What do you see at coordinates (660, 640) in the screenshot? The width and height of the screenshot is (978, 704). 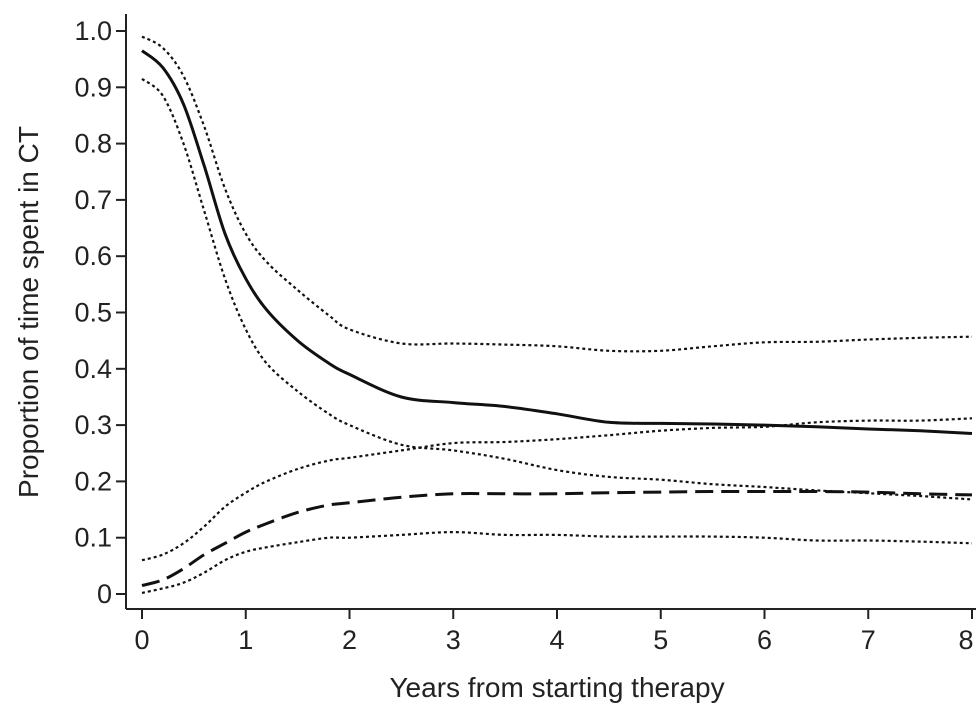 I see `x-tick-label: 5` at bounding box center [660, 640].